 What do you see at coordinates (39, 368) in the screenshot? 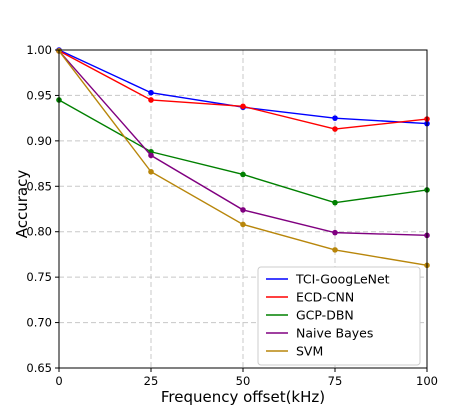
I see `y-tick-label: 0.65` at bounding box center [39, 368].